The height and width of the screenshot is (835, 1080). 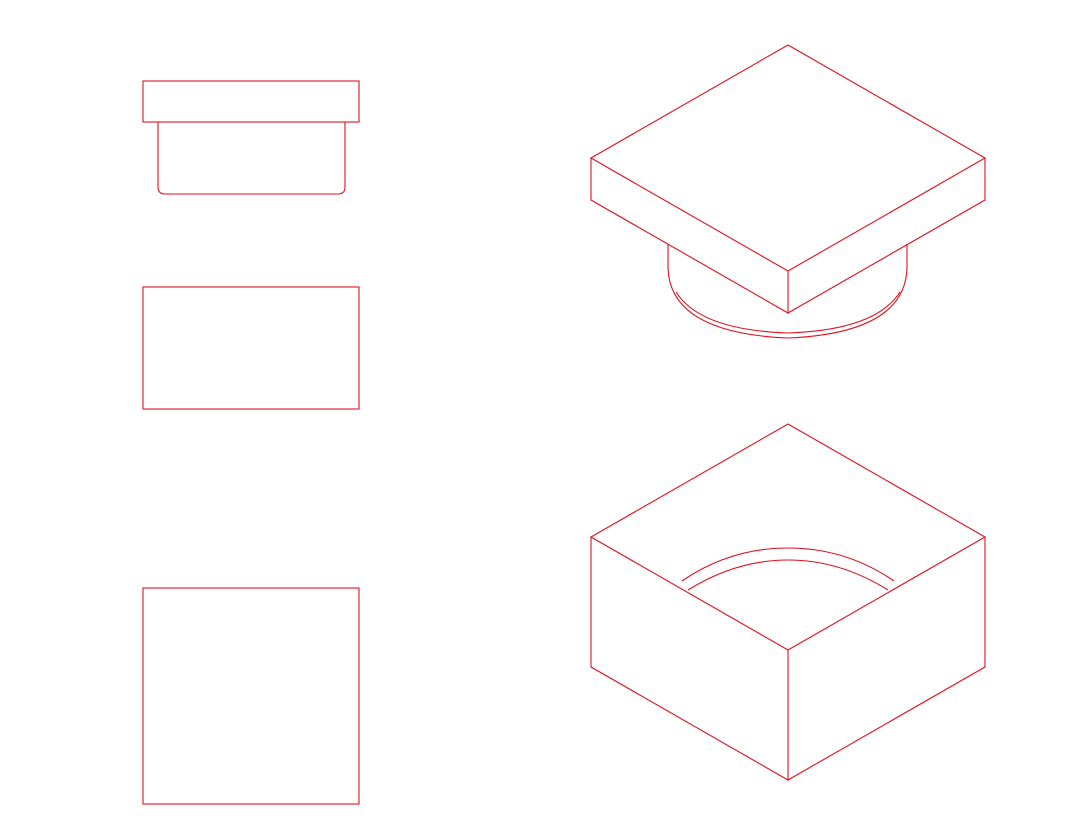 What do you see at coordinates (251, 101) in the screenshot?
I see `front-view-cap` at bounding box center [251, 101].